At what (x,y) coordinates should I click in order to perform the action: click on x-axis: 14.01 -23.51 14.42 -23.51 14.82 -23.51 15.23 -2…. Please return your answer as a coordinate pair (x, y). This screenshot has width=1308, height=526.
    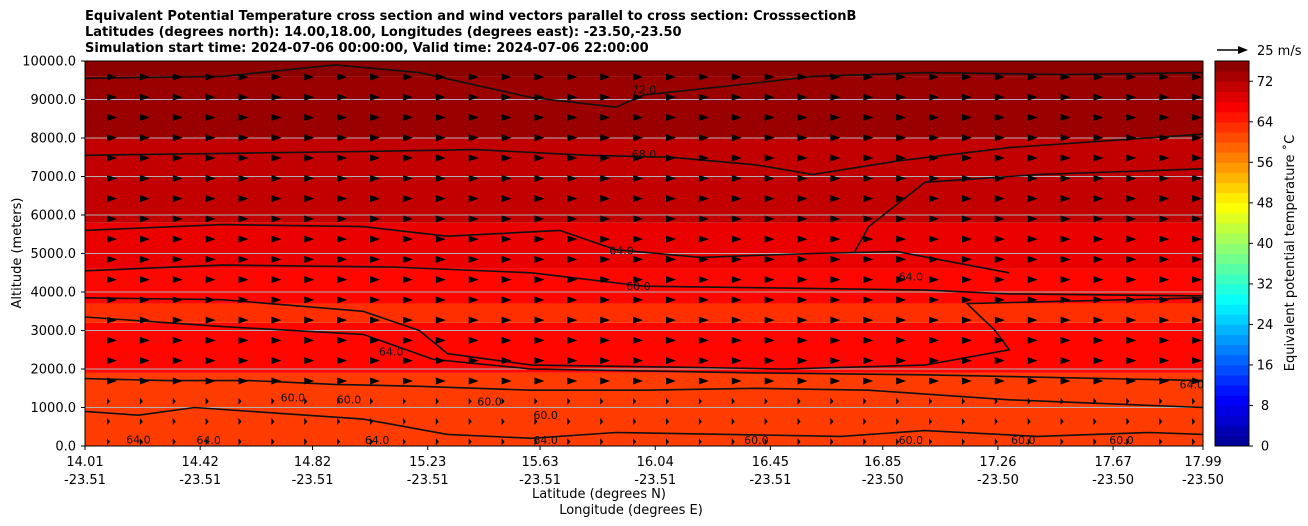
    Looking at the image, I should click on (644, 467).